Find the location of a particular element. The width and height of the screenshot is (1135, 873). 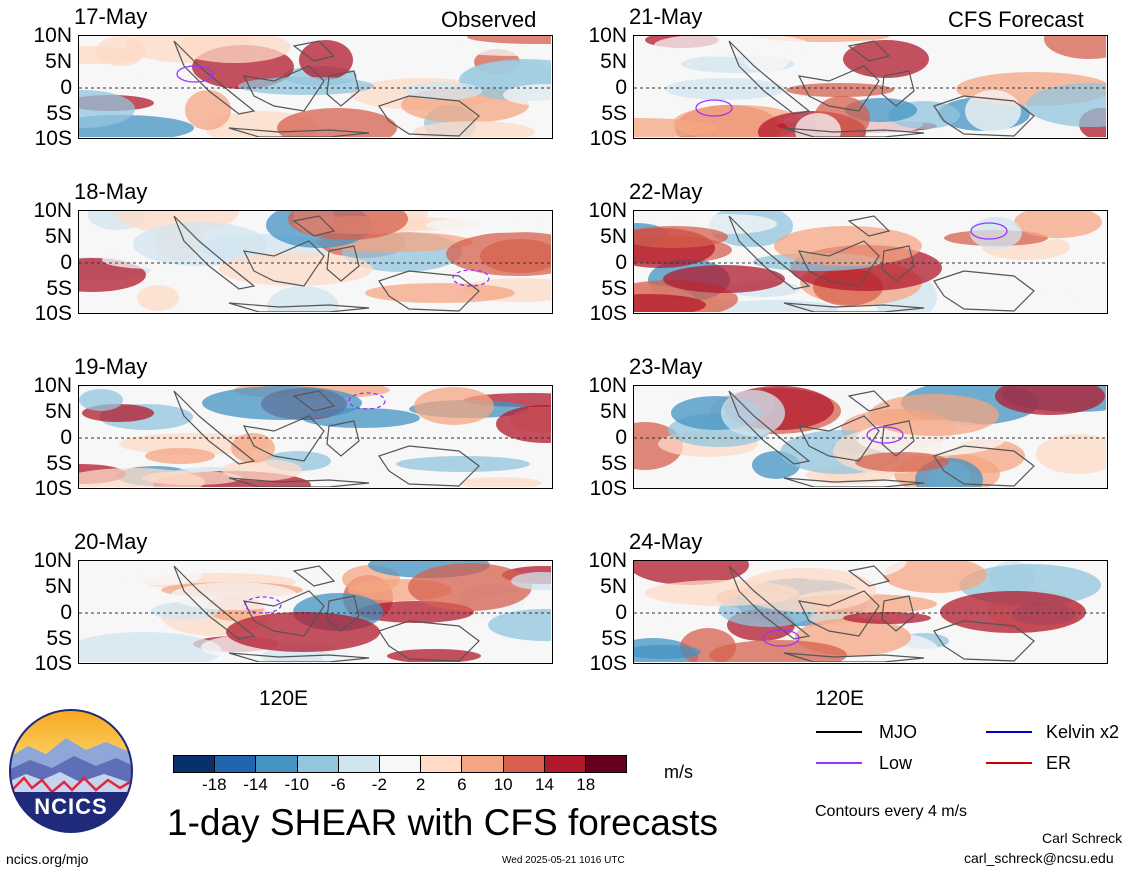

colorbar-tick-label: -14 is located at coordinates (255, 784).